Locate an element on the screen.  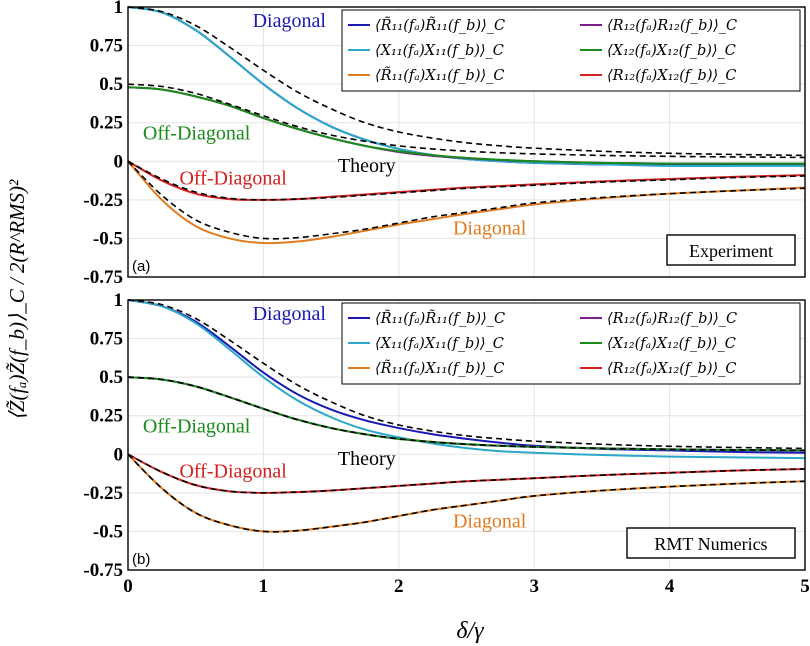
panel-label: (b) is located at coordinates (141, 559).